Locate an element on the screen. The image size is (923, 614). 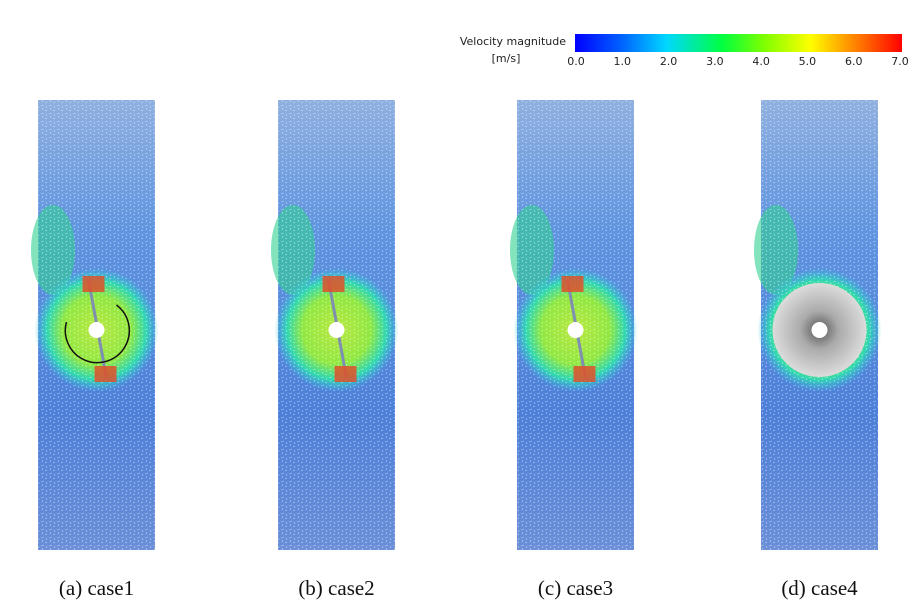
colorbar-title: Velocity magnitude is located at coordinates (513, 41).